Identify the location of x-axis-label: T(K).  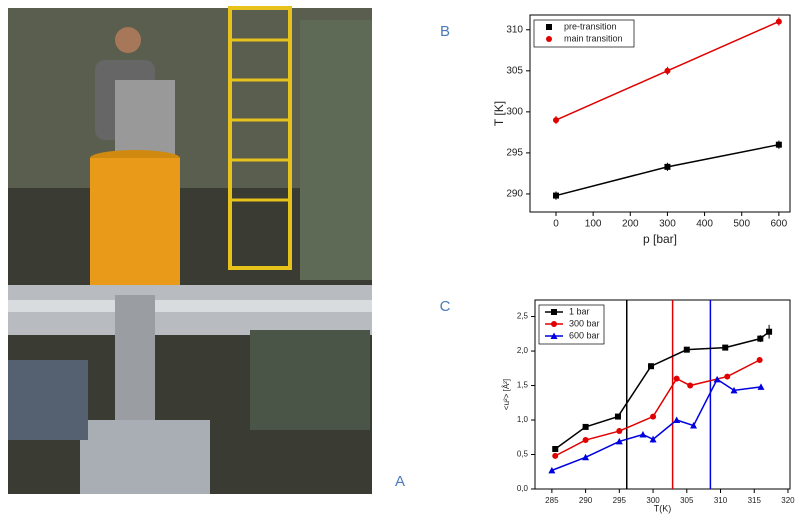
(663, 508).